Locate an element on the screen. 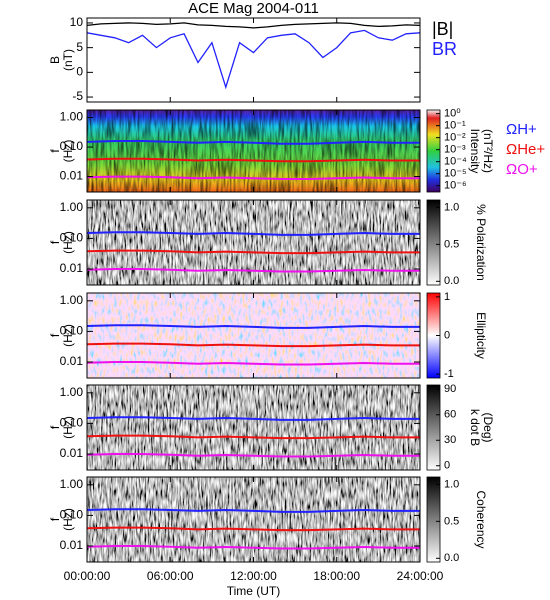 The image size is (550, 600). legend-label: ΩH+ is located at coordinates (521, 129).